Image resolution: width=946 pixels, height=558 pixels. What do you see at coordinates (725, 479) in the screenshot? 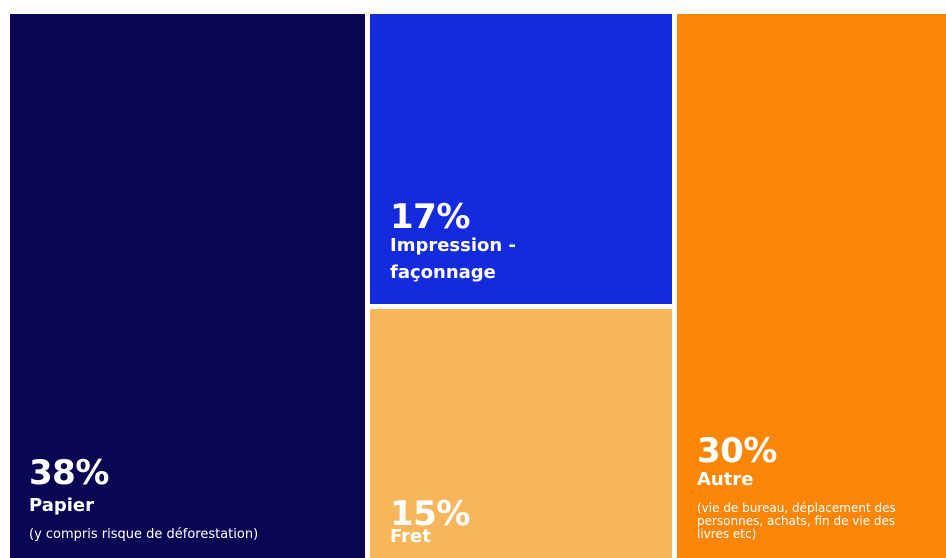
I see `autre-label: Autre` at bounding box center [725, 479].